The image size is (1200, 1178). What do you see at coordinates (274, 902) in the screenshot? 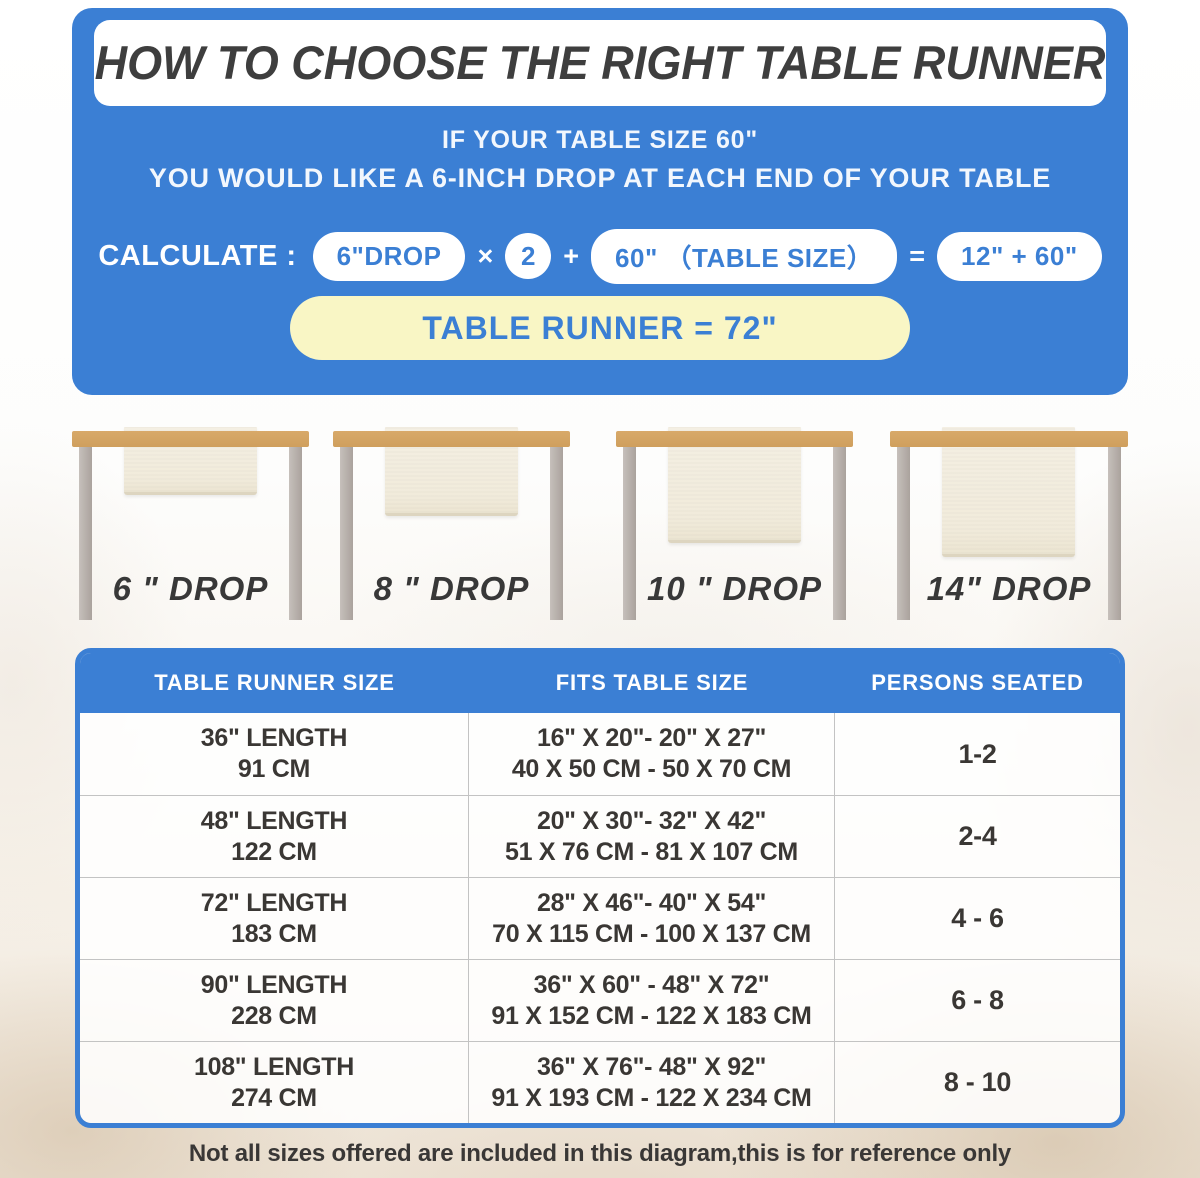
I see `runner-size-inches: 72" LENGTH` at bounding box center [274, 902].